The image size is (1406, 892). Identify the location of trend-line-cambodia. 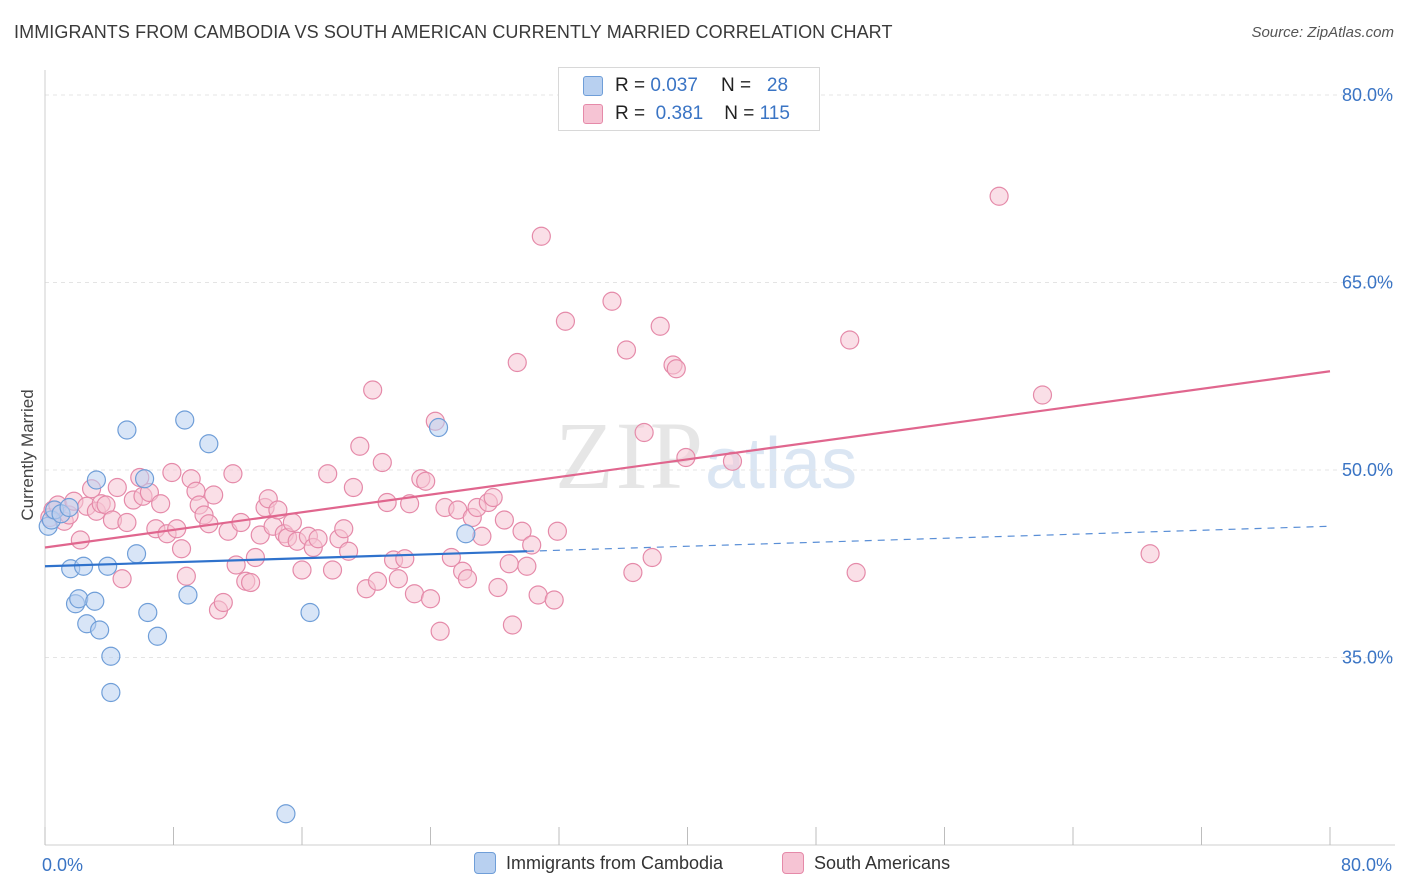
(285, 559).